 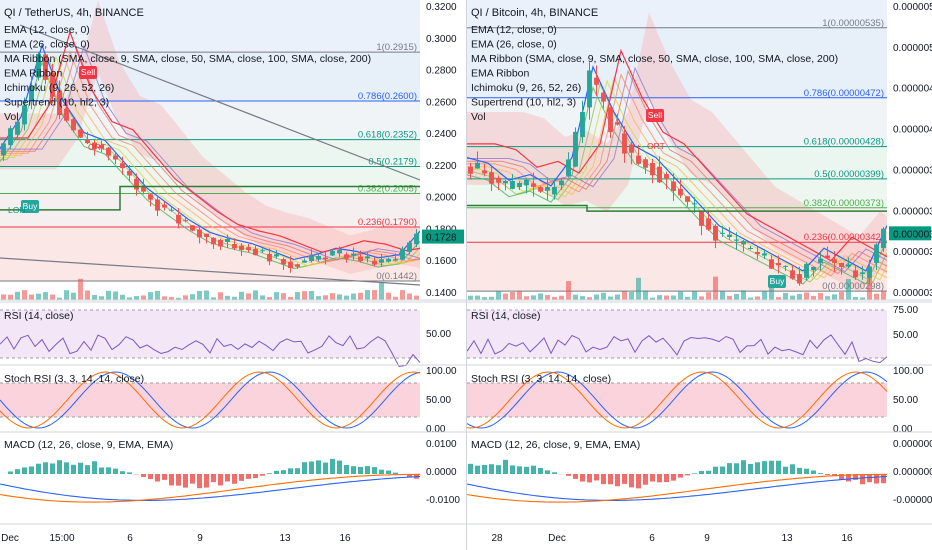 I want to click on stoch-tick: 100.00, so click(x=441, y=371).